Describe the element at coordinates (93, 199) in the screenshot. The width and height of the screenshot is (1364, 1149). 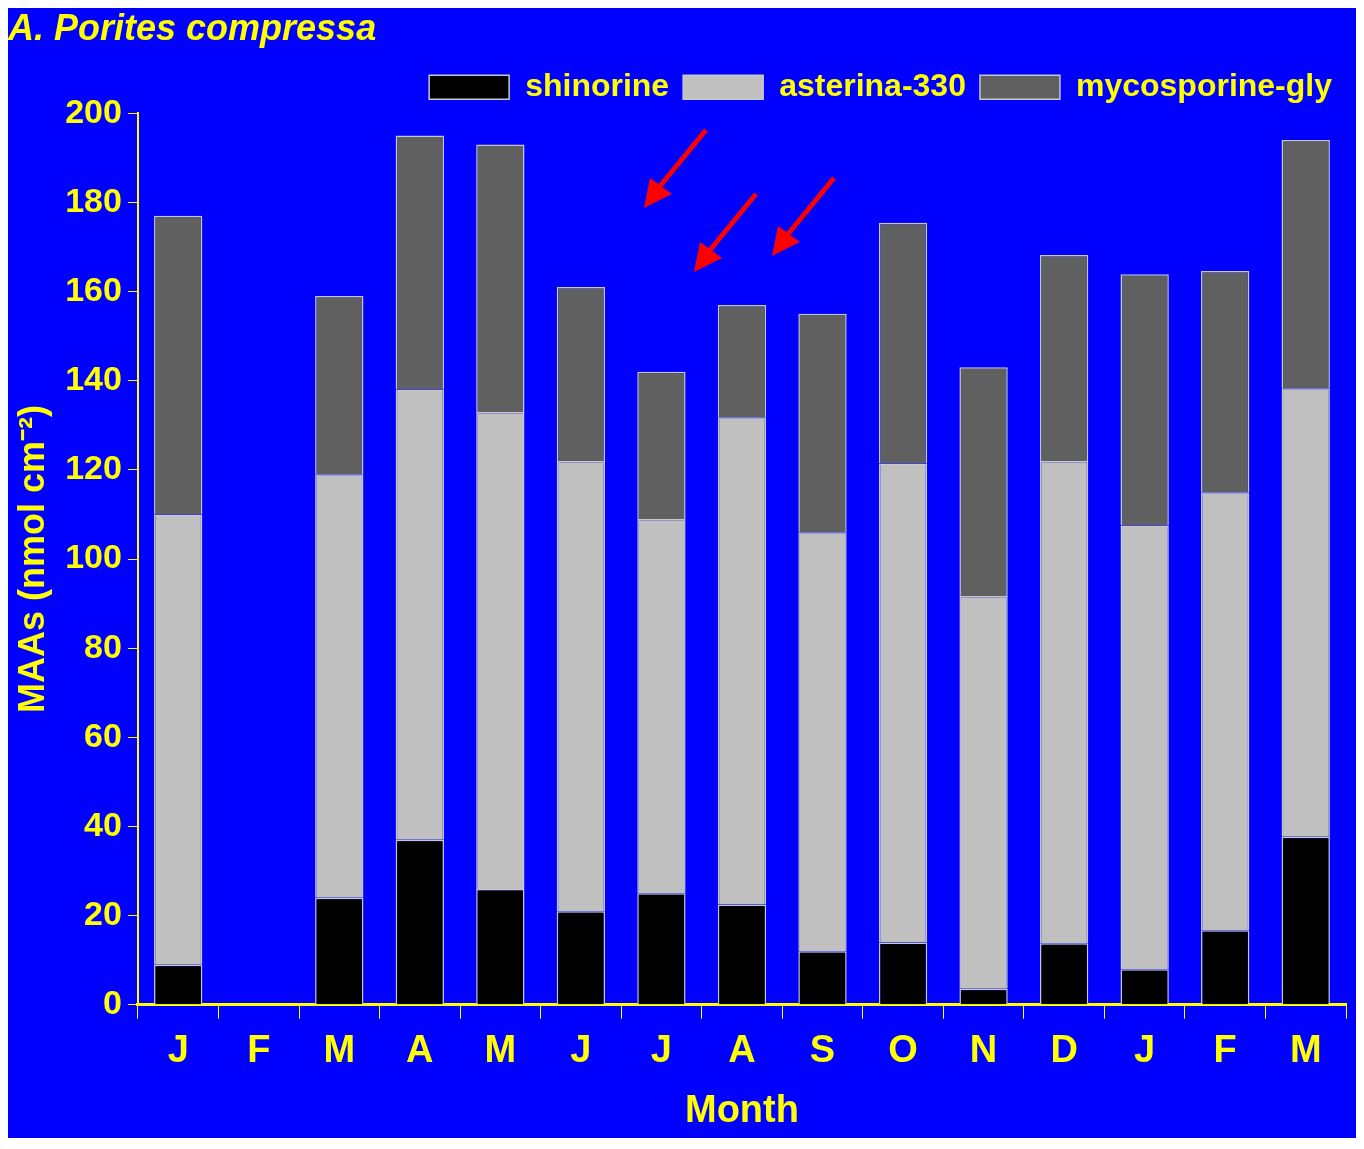
I see `y-tick-label: 180` at that location.